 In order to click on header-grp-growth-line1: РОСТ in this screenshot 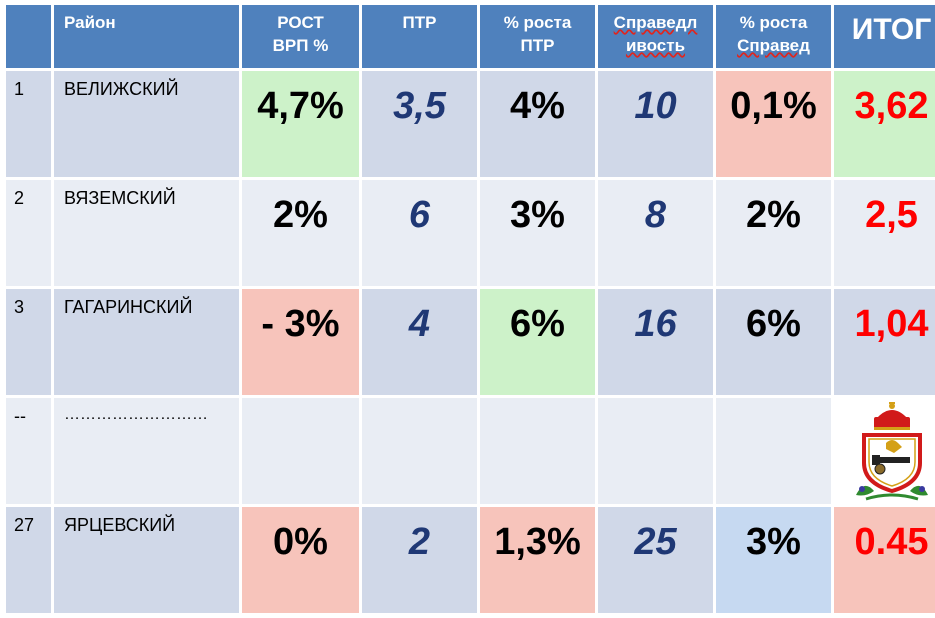, I will do `click(300, 22)`.